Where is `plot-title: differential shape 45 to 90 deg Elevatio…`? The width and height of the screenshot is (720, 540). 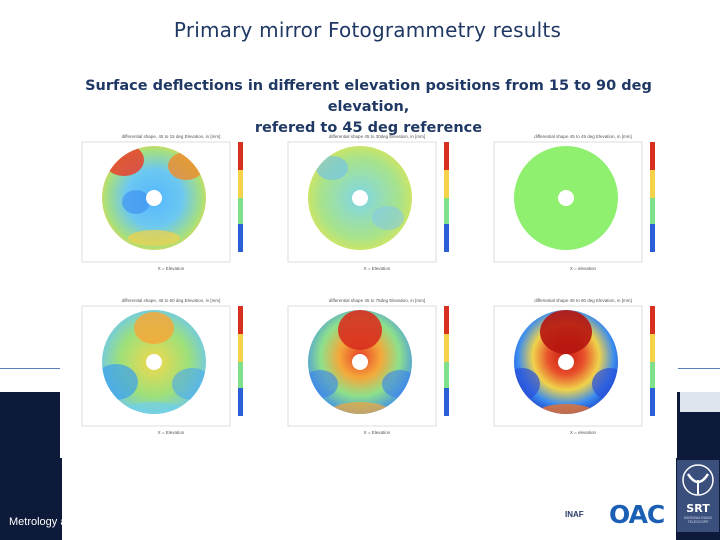 plot-title: differential shape 45 to 90 deg Elevatio… is located at coordinates (583, 300).